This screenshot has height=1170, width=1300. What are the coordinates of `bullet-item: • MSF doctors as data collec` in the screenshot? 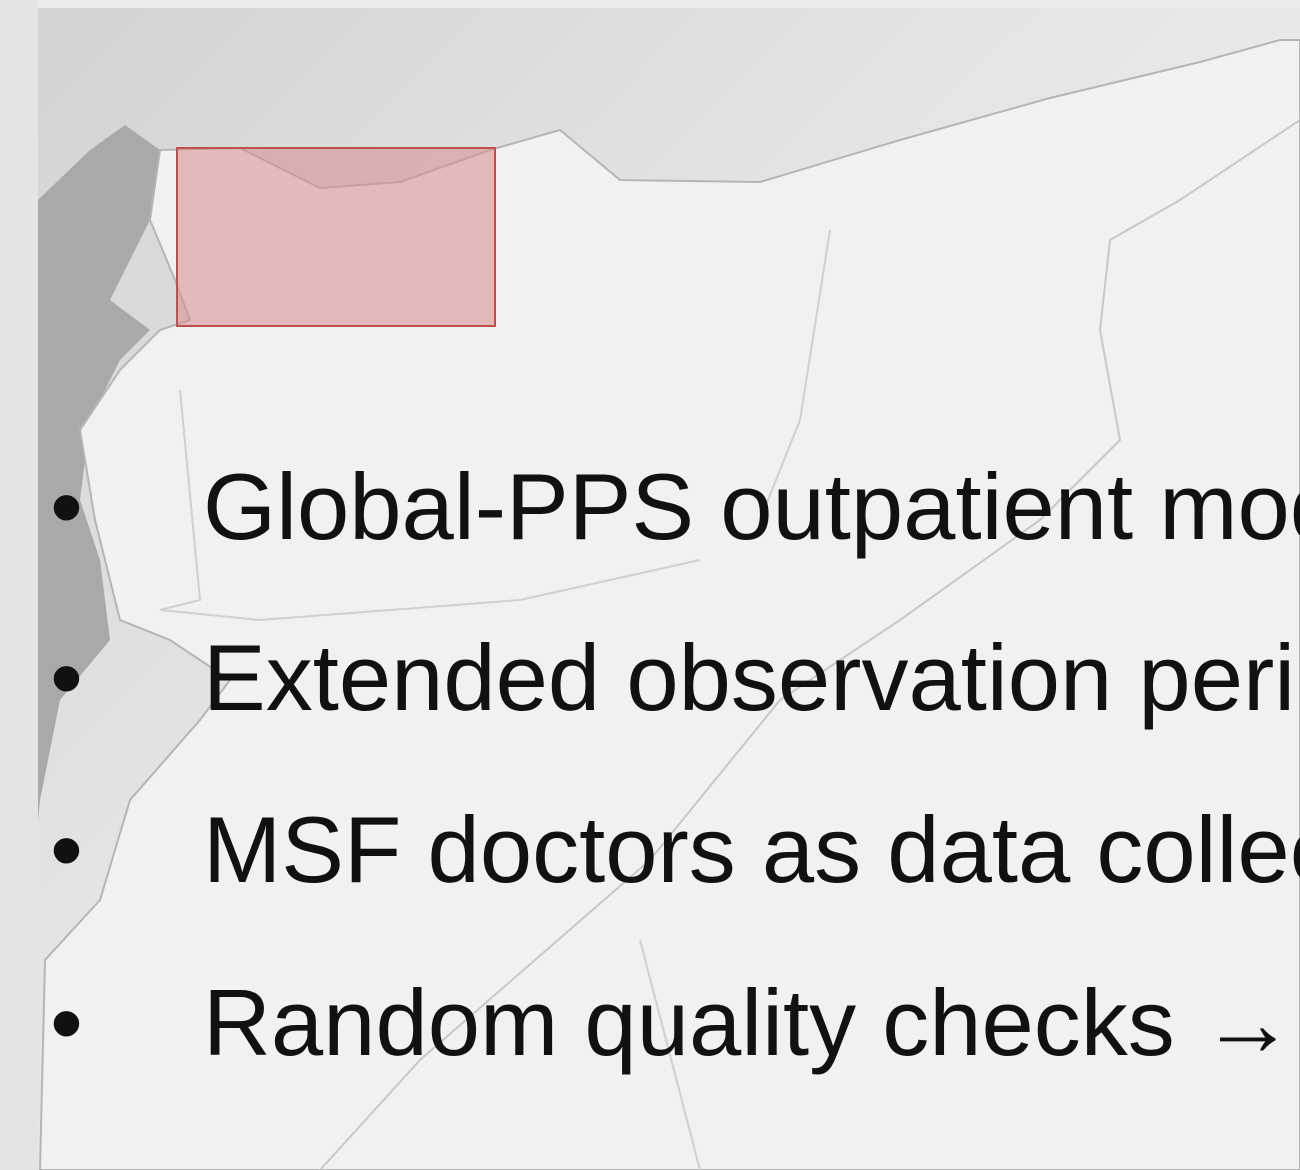 It's located at (650, 850).